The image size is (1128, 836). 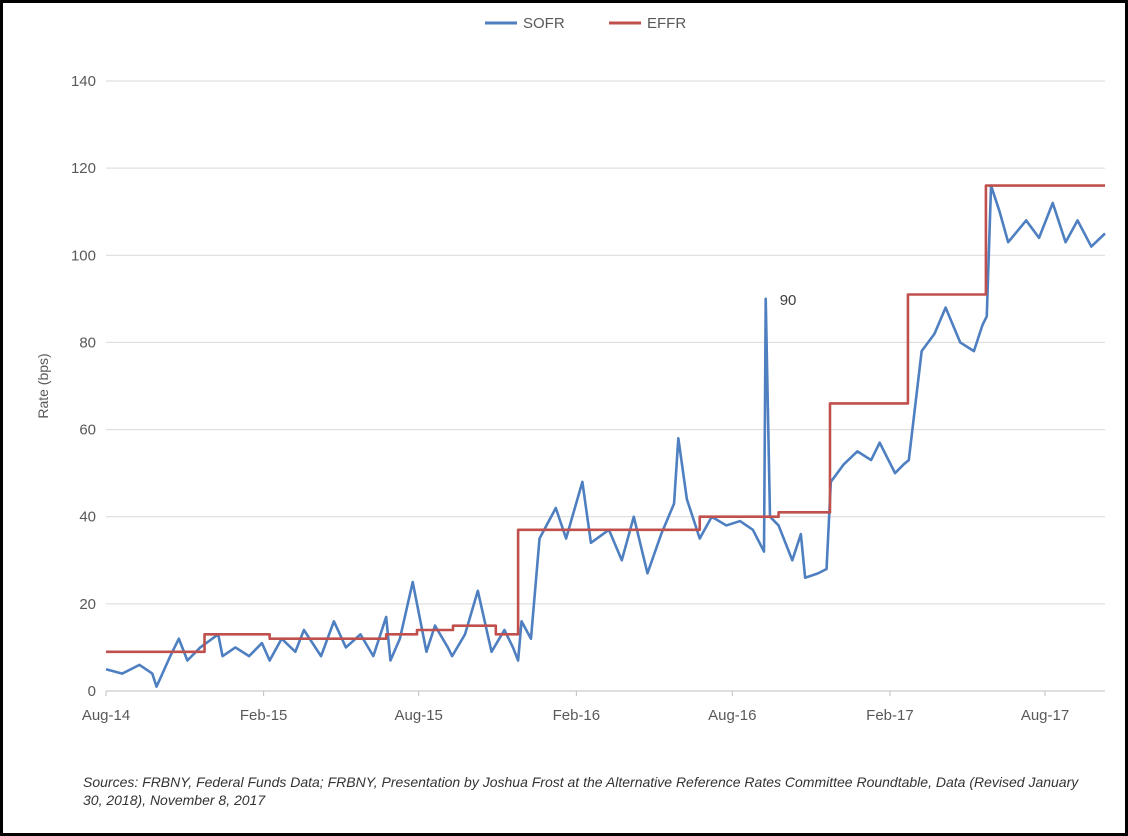 What do you see at coordinates (92, 691) in the screenshot?
I see `y-tick-label: 0` at bounding box center [92, 691].